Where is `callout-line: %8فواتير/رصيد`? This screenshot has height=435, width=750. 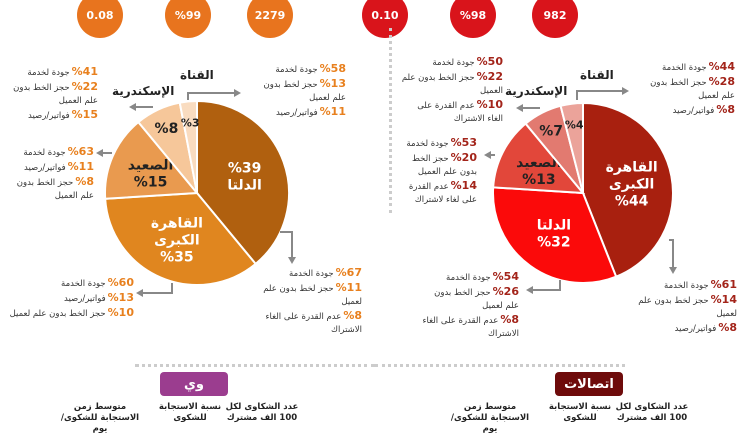 callout-line: %8فواتير/رصيد is located at coordinates (687, 328).